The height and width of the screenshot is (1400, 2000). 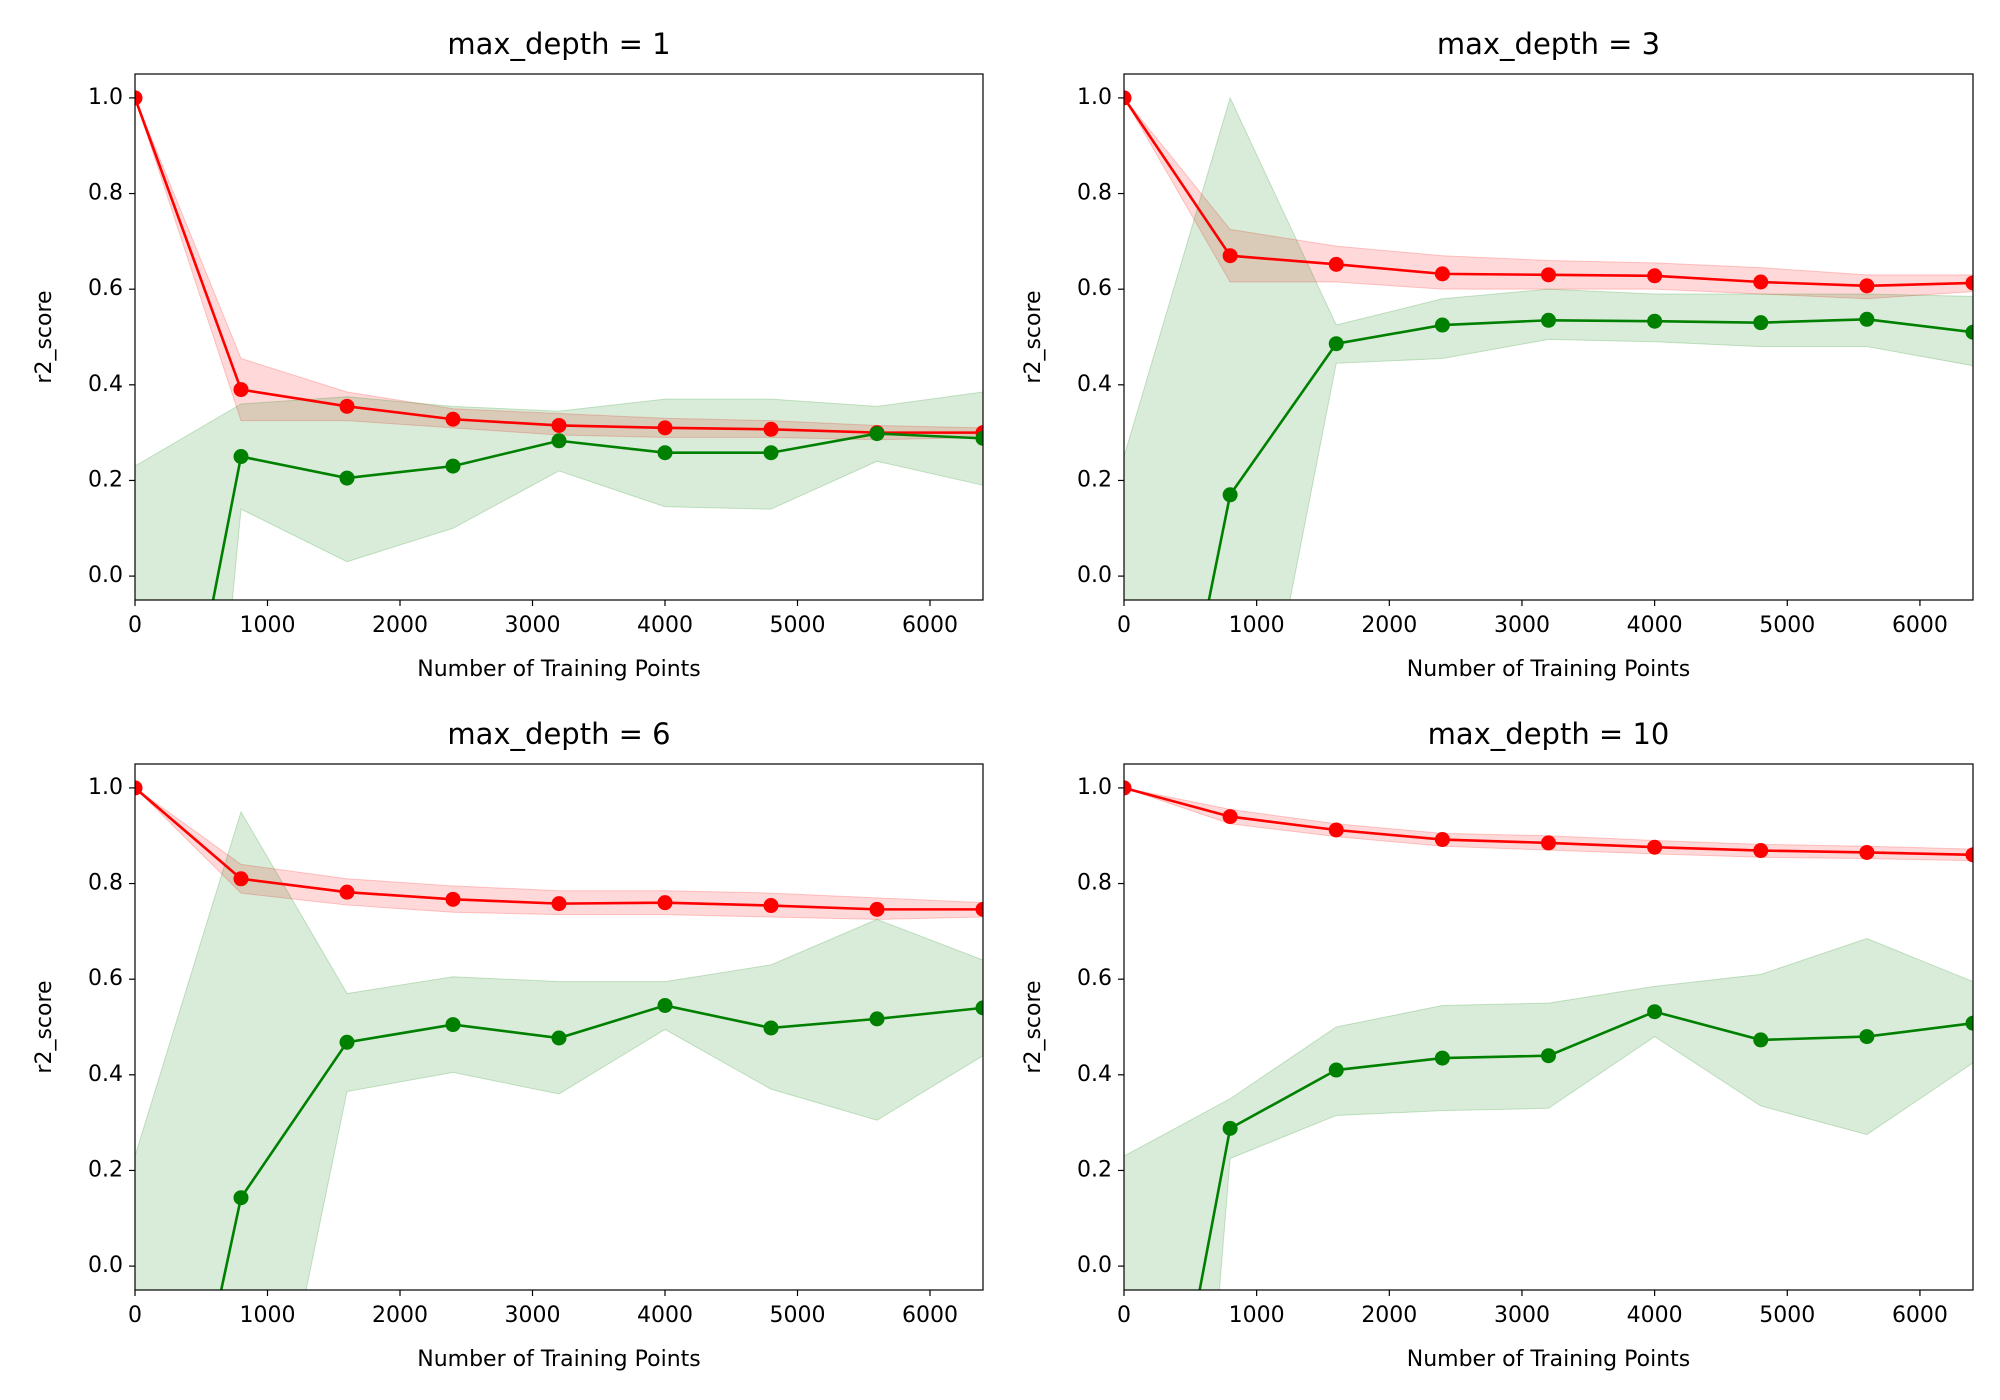 I want to click on x-tick-label: 2000, so click(x=400, y=625).